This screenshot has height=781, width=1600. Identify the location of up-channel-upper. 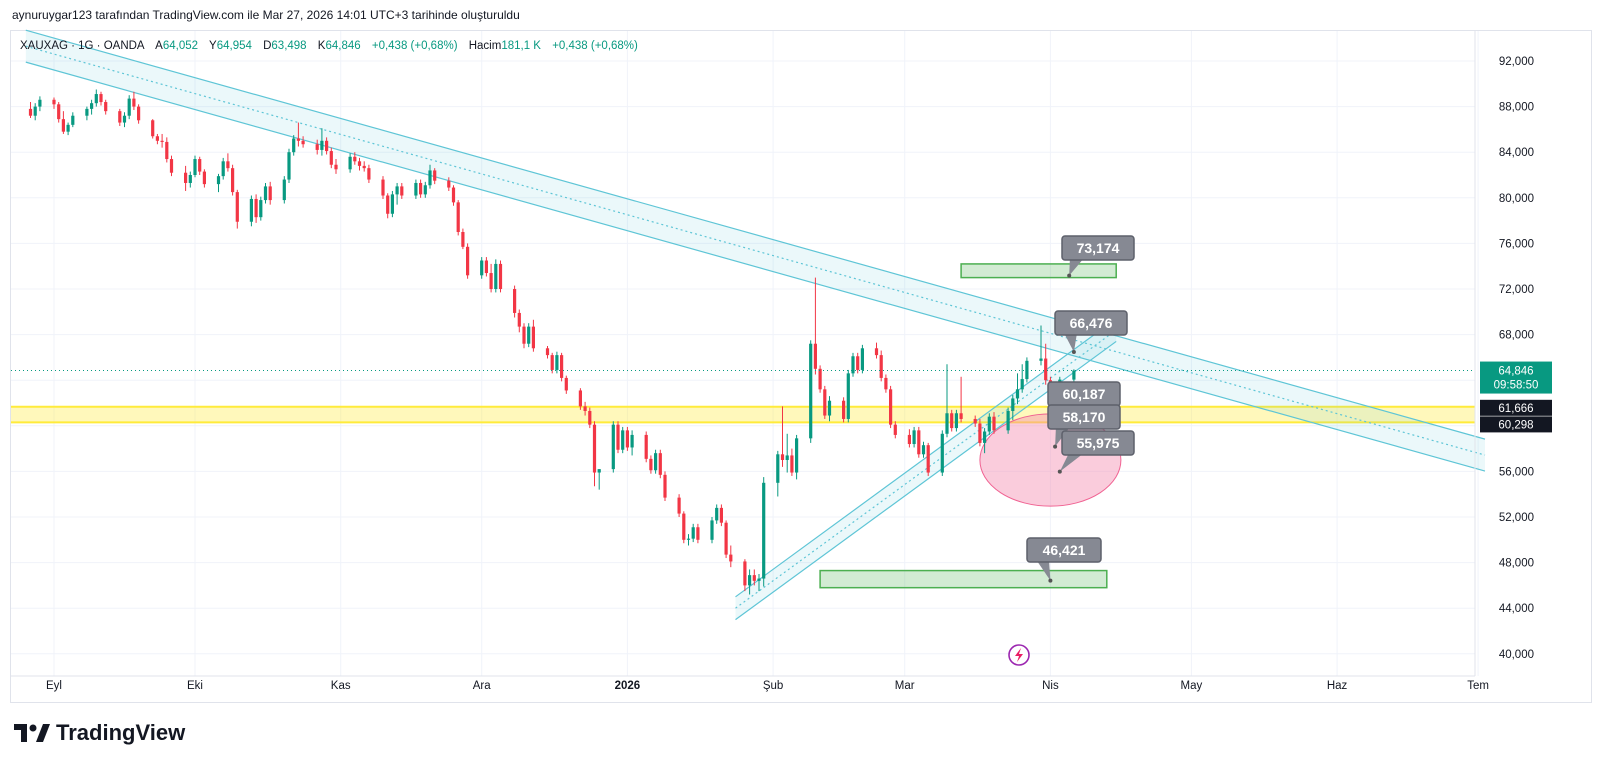
(926, 458).